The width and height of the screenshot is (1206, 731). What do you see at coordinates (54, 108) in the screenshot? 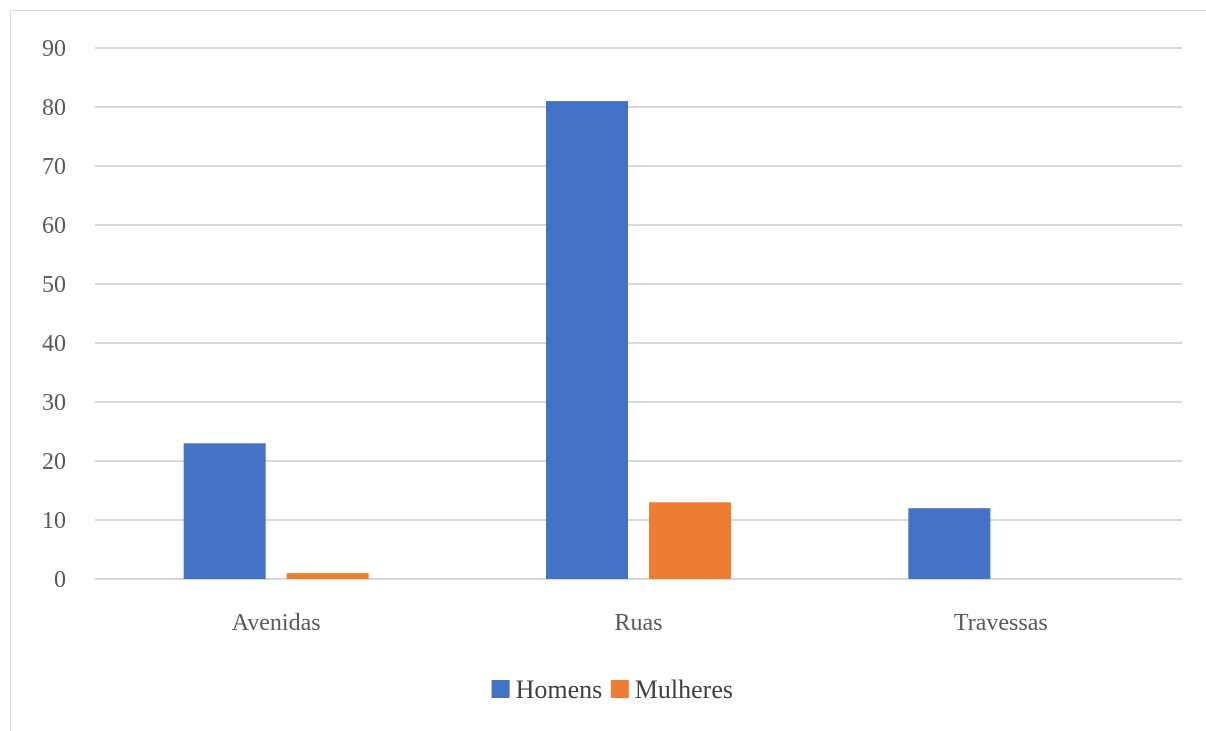
I see `y-tick-label: 80` at bounding box center [54, 108].